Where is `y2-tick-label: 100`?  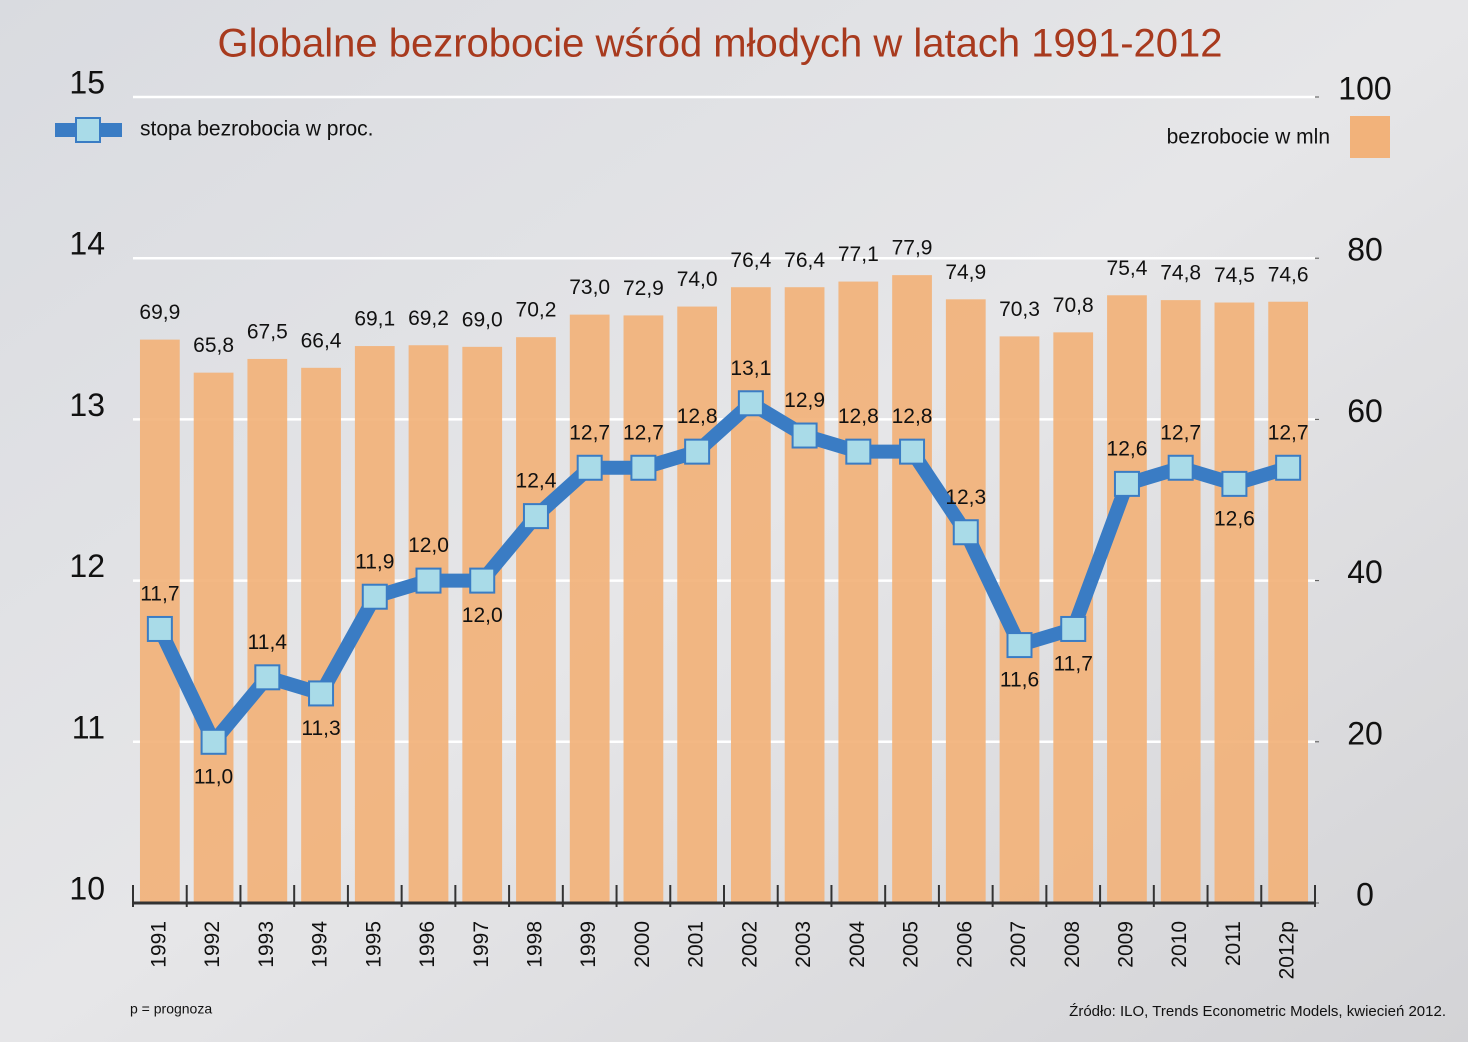
y2-tick-label: 100 is located at coordinates (1364, 88).